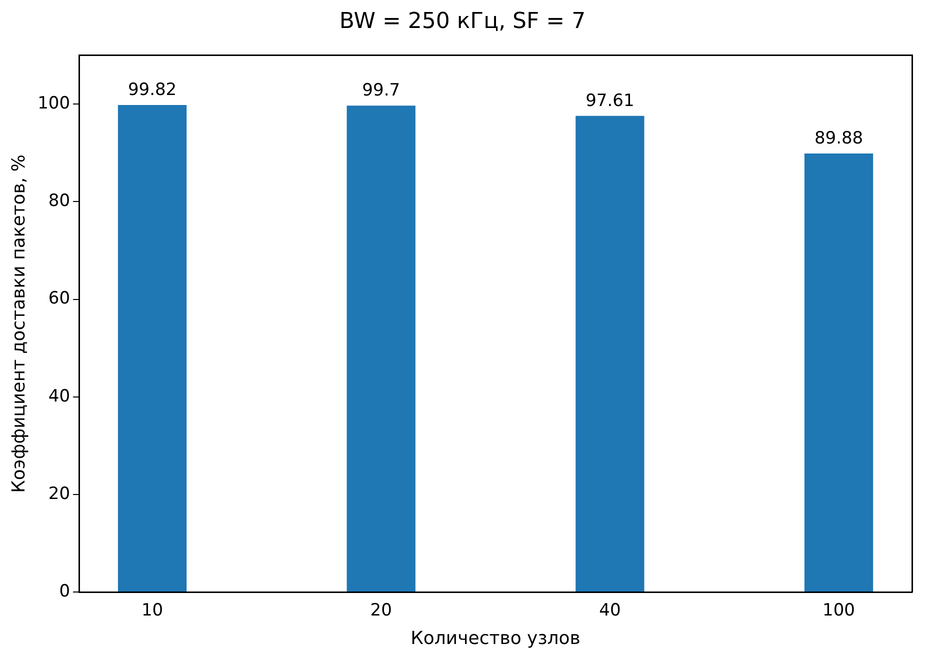  I want to click on x-axis-title: Количество узлов, so click(495, 638).